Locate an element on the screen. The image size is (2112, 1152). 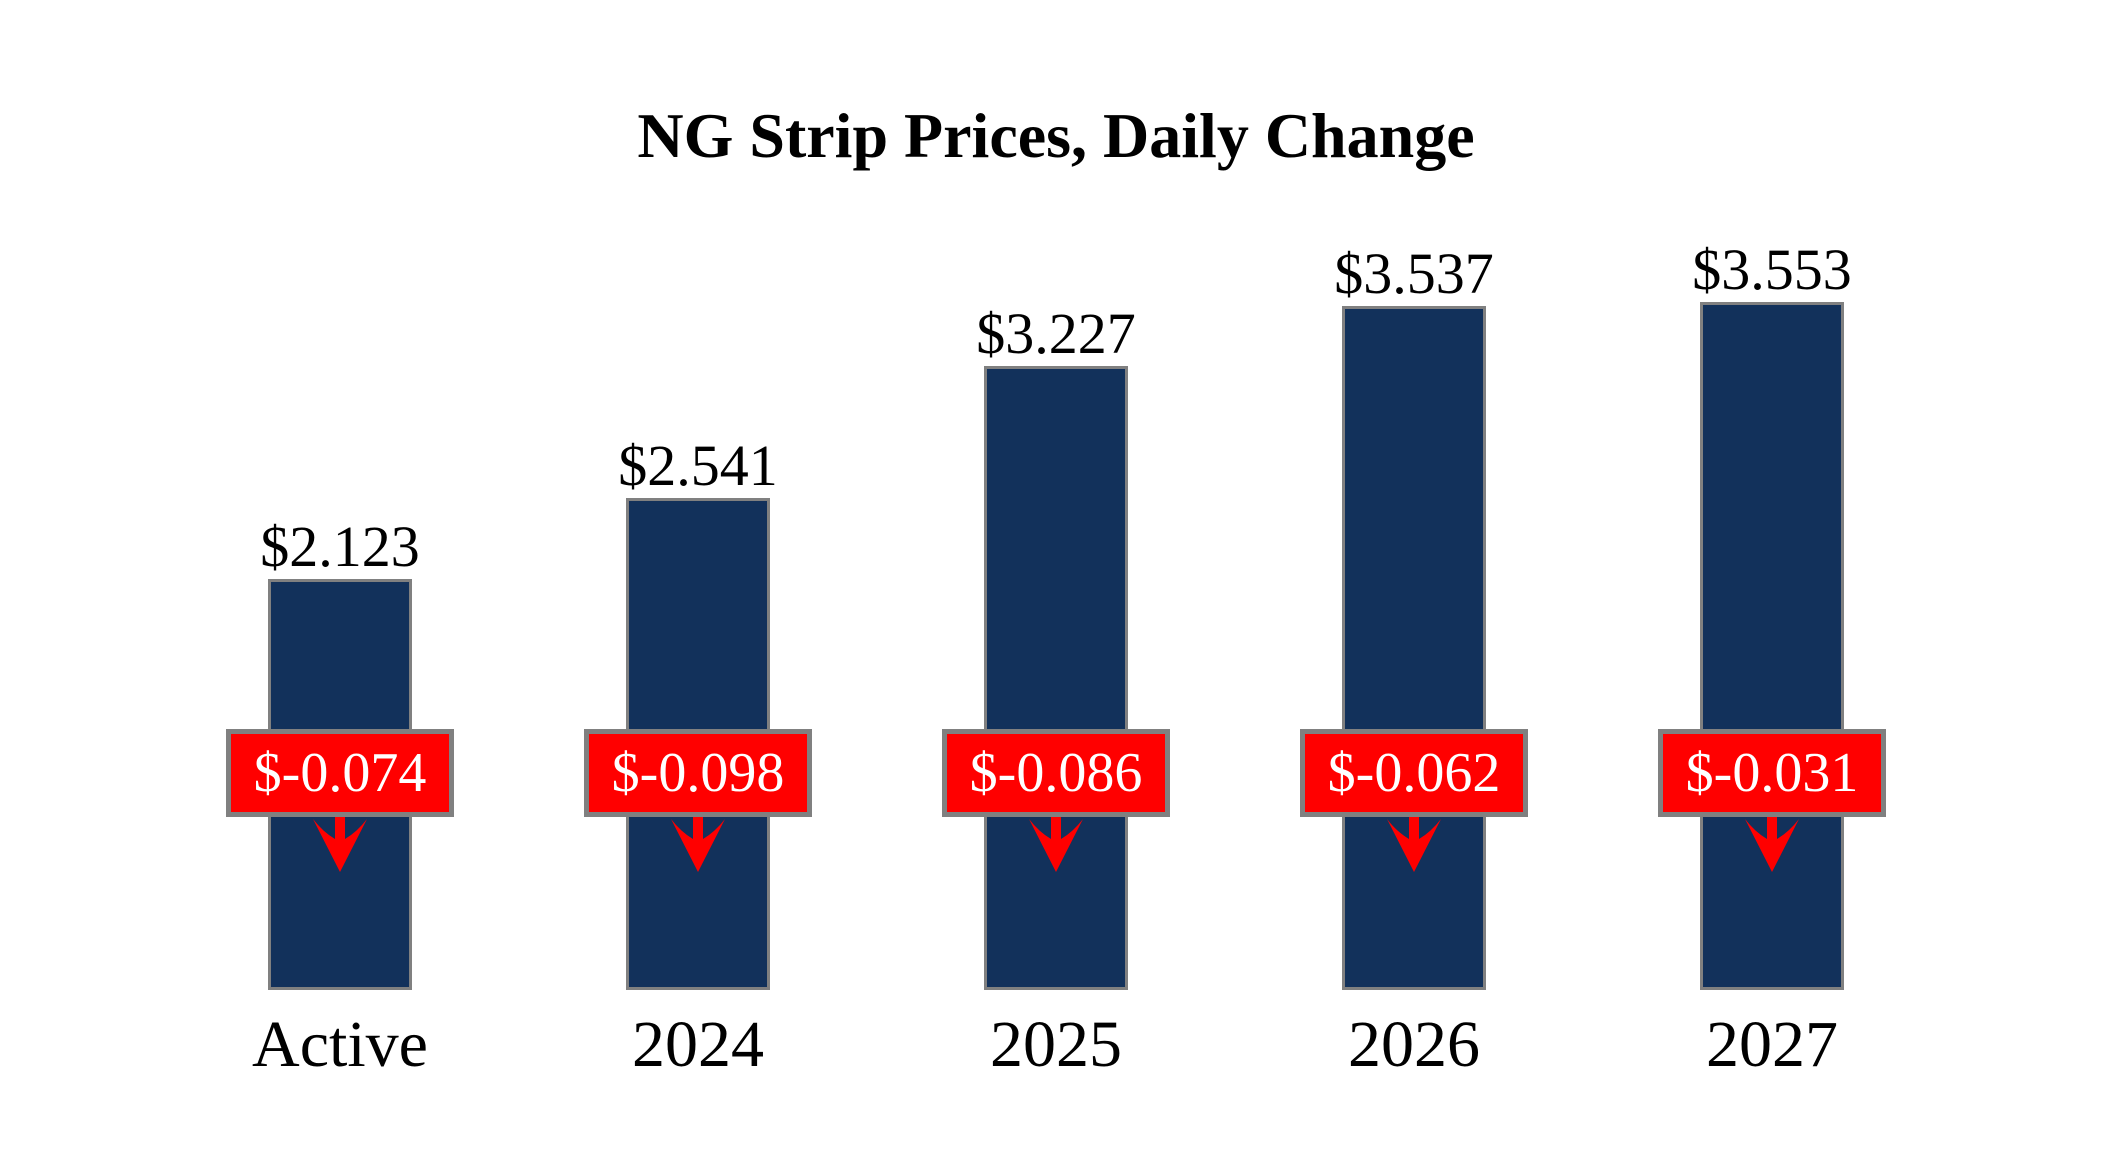
category-label: 2025 is located at coordinates (1056, 1044).